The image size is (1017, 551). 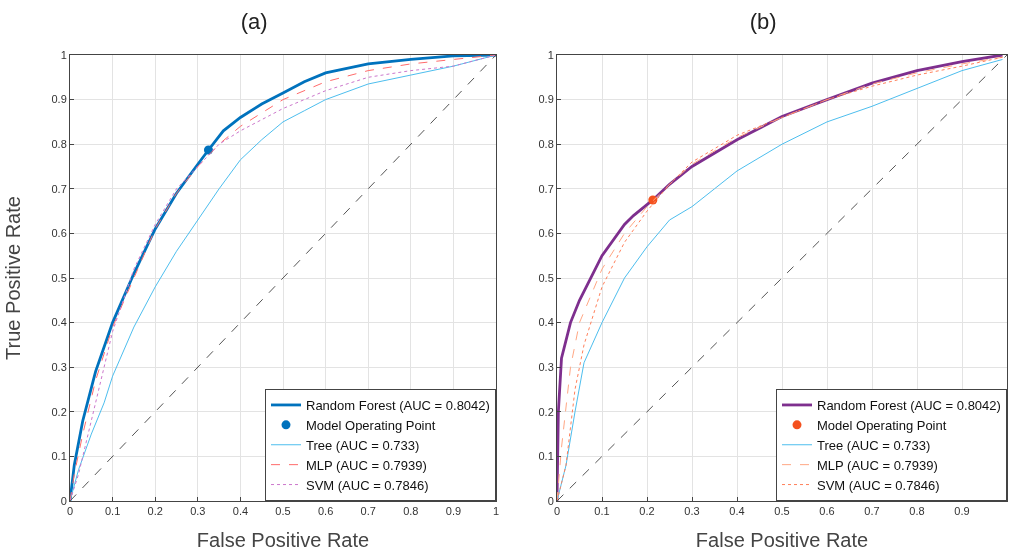 I want to click on x-tick-label: 1, so click(x=496, y=511).